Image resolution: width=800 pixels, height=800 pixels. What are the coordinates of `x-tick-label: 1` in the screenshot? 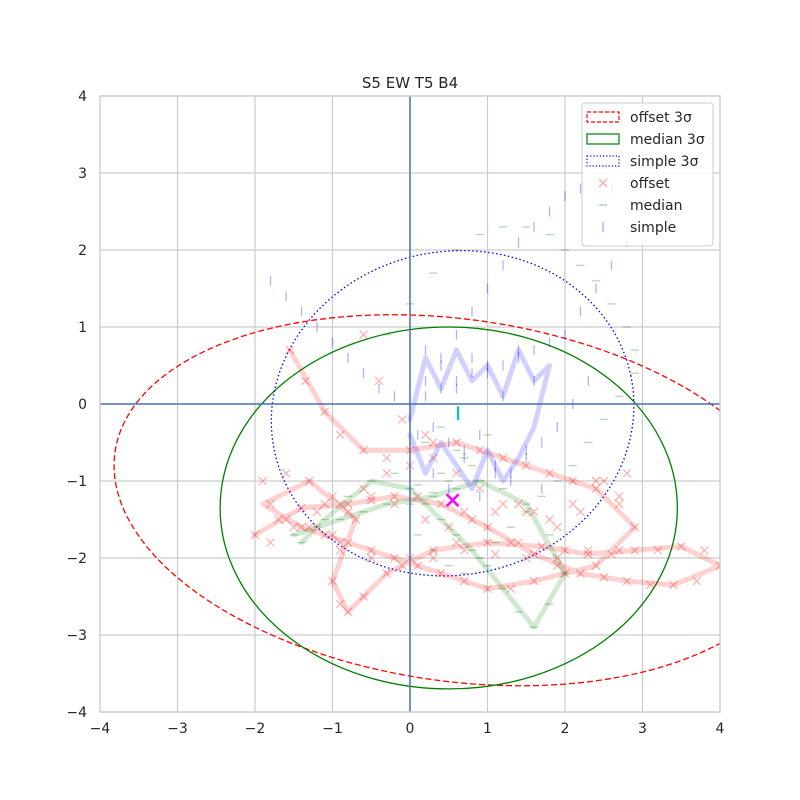 It's located at (487, 729).